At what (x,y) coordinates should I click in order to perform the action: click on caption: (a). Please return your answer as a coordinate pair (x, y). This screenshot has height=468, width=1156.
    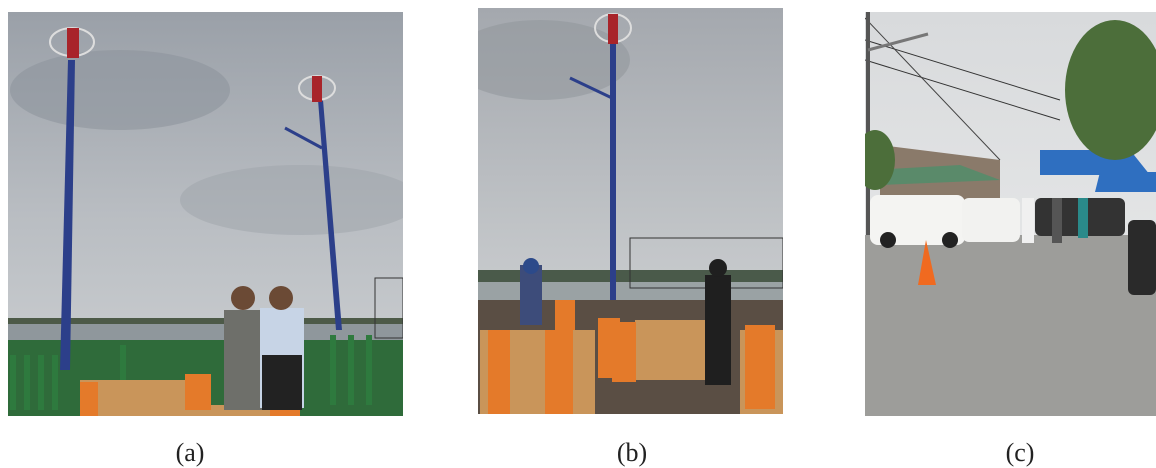
    Looking at the image, I should click on (190, 452).